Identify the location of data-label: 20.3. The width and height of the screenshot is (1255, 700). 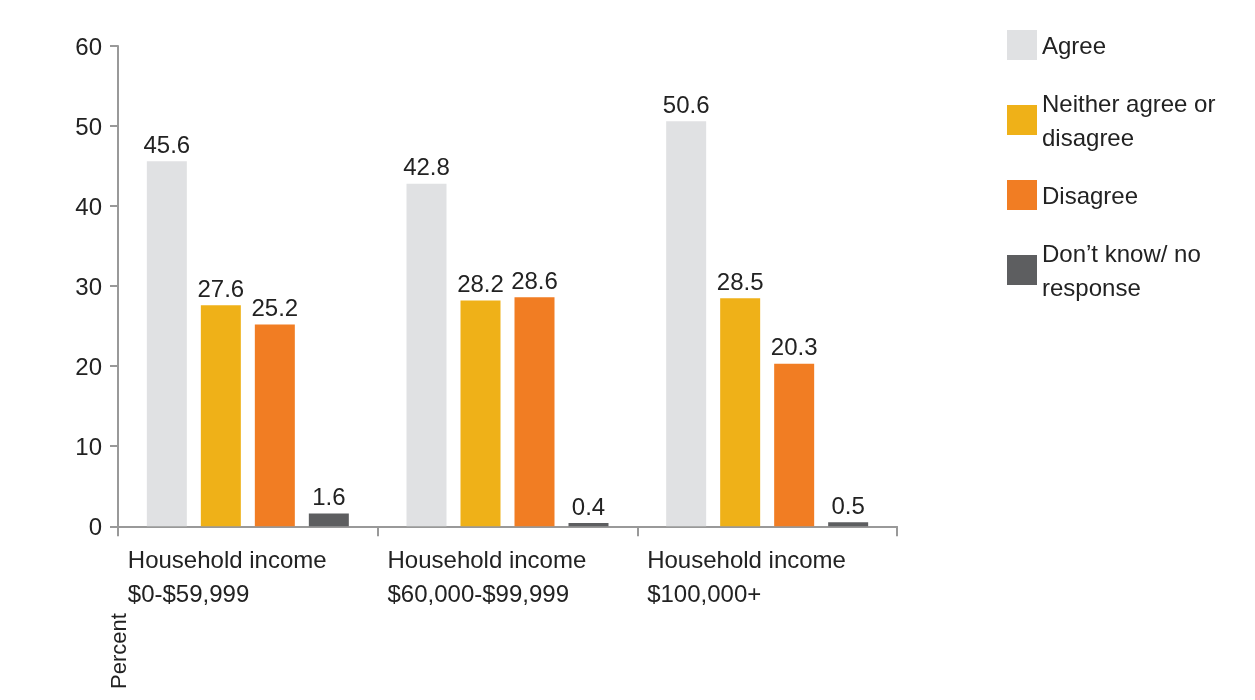
(794, 347).